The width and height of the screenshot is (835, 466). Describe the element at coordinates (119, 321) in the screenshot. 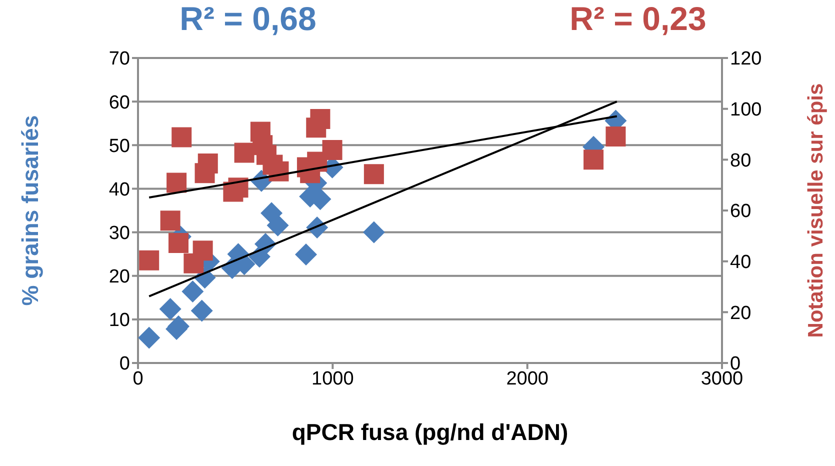

I see `y-tick-label: 10` at that location.